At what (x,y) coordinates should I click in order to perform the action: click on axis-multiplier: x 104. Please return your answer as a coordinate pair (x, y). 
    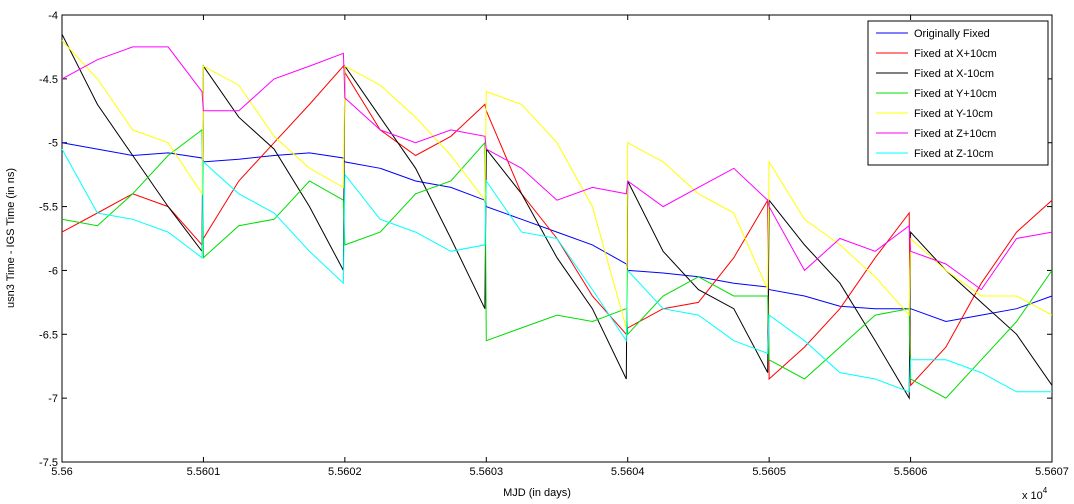
    Looking at the image, I should click on (1035, 494).